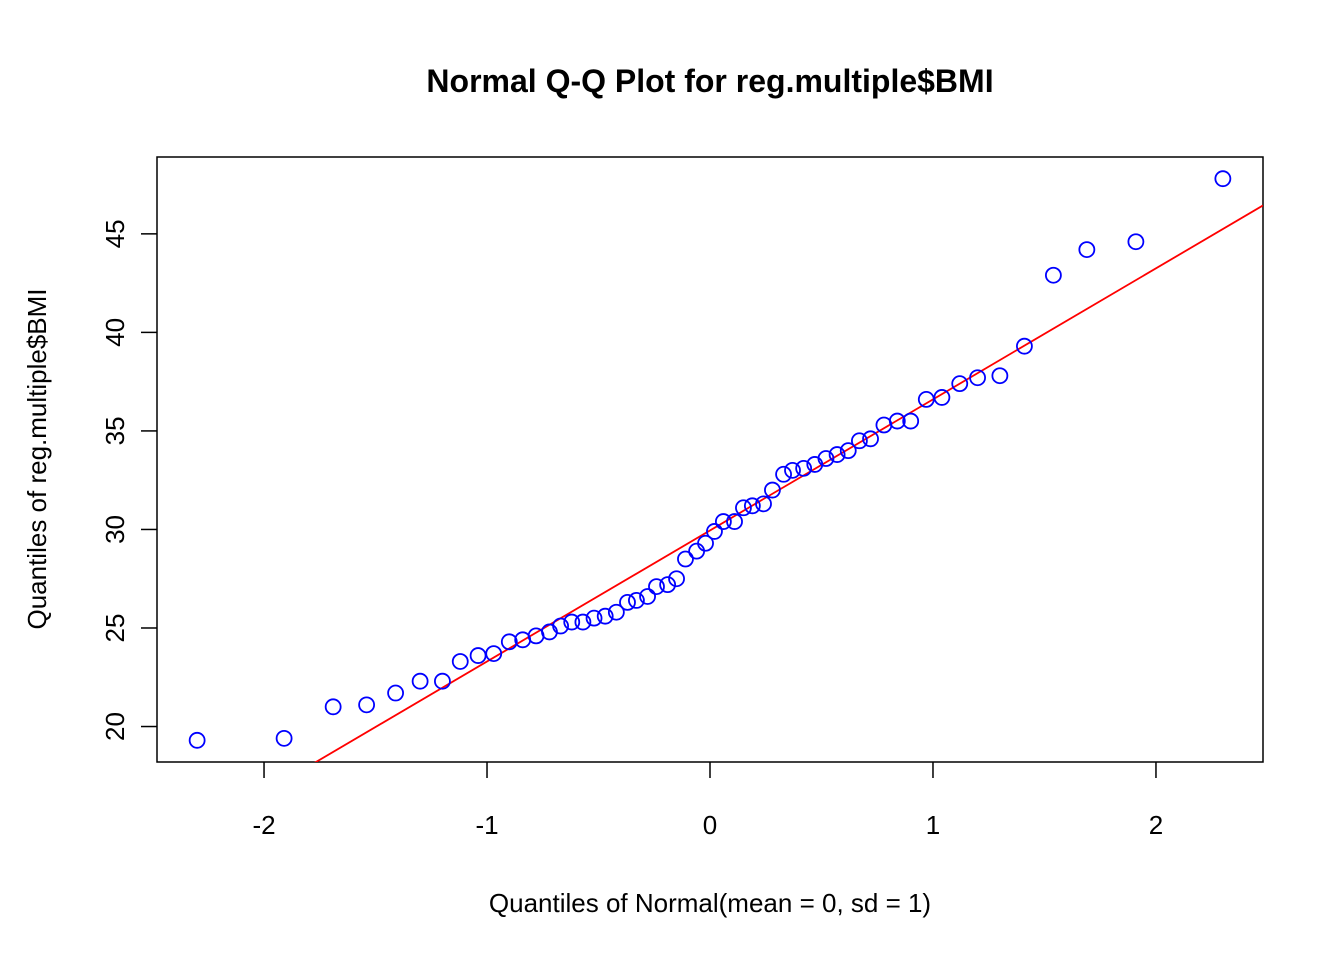 The image size is (1344, 960). Describe the element at coordinates (707, 801) in the screenshot. I see `x-axis: -2 -1 0 1 2` at that location.